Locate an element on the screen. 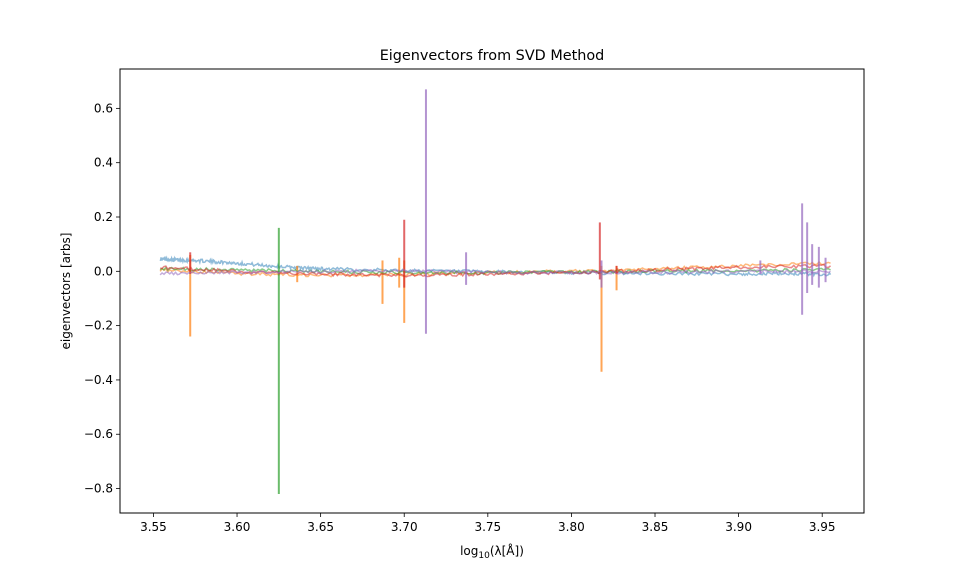 Image resolution: width=960 pixels, height=576 pixels. x-axis-label: log10(λ[Å]) is located at coordinates (492, 552).